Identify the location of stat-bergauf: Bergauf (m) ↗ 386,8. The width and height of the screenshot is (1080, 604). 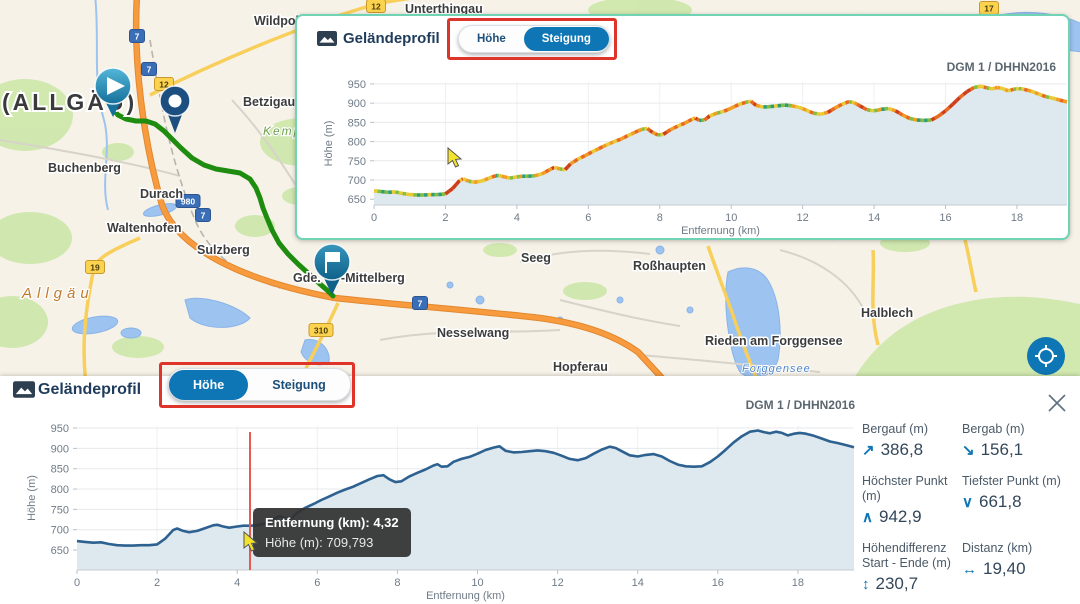
(910, 441).